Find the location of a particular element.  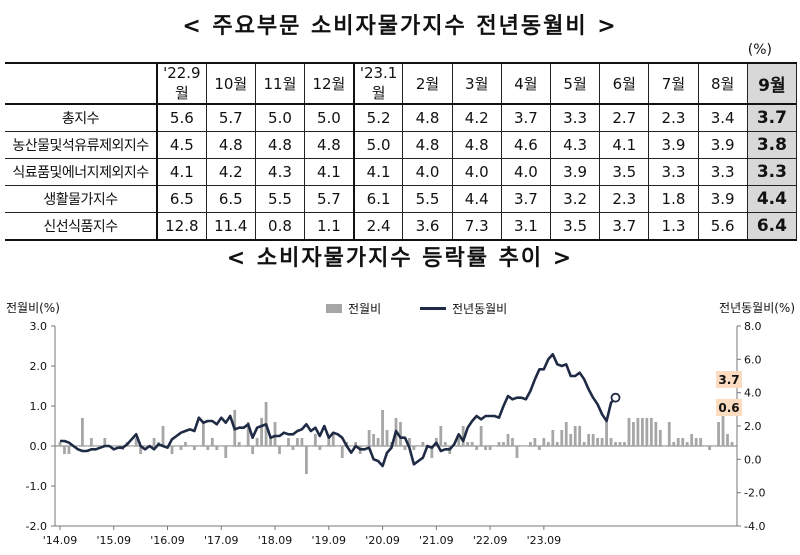

table-cell: 6.1 is located at coordinates (378, 199).